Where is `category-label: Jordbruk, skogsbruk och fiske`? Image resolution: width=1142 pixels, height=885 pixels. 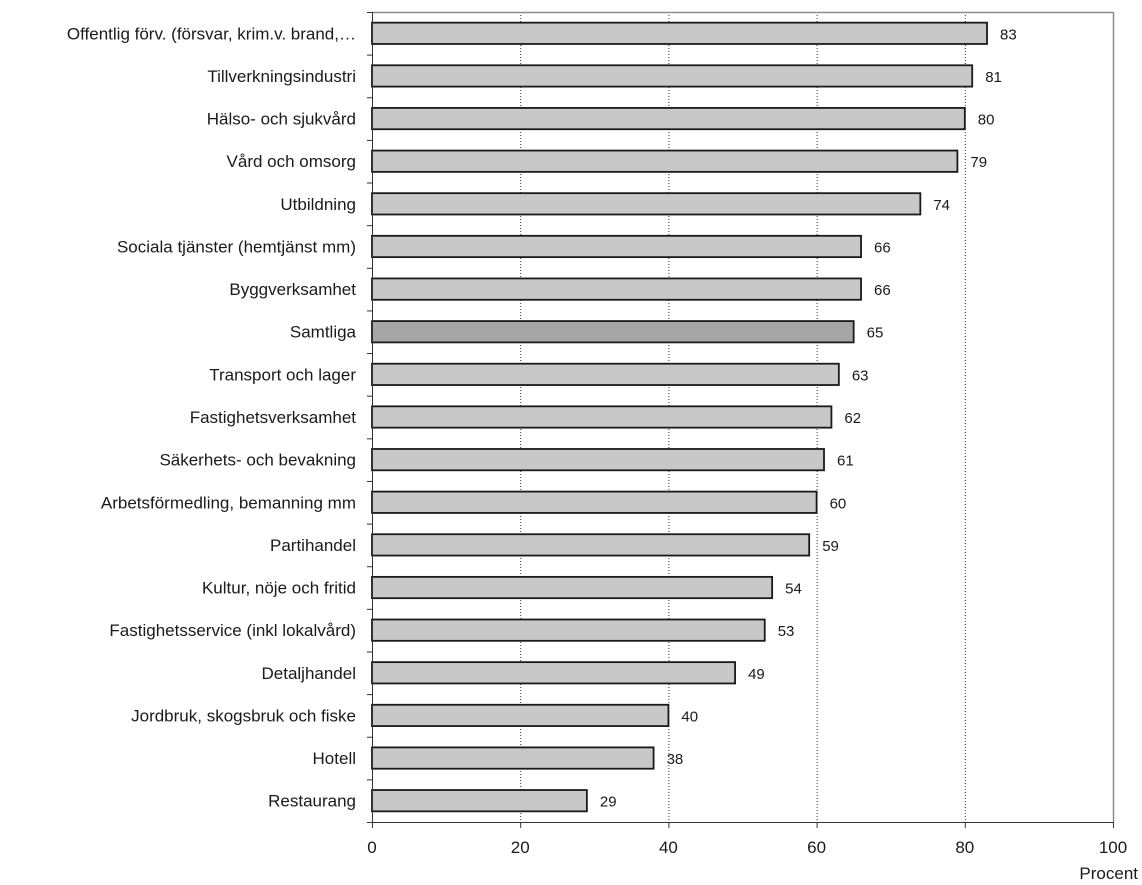 category-label: Jordbruk, skogsbruk och fiske is located at coordinates (243, 715).